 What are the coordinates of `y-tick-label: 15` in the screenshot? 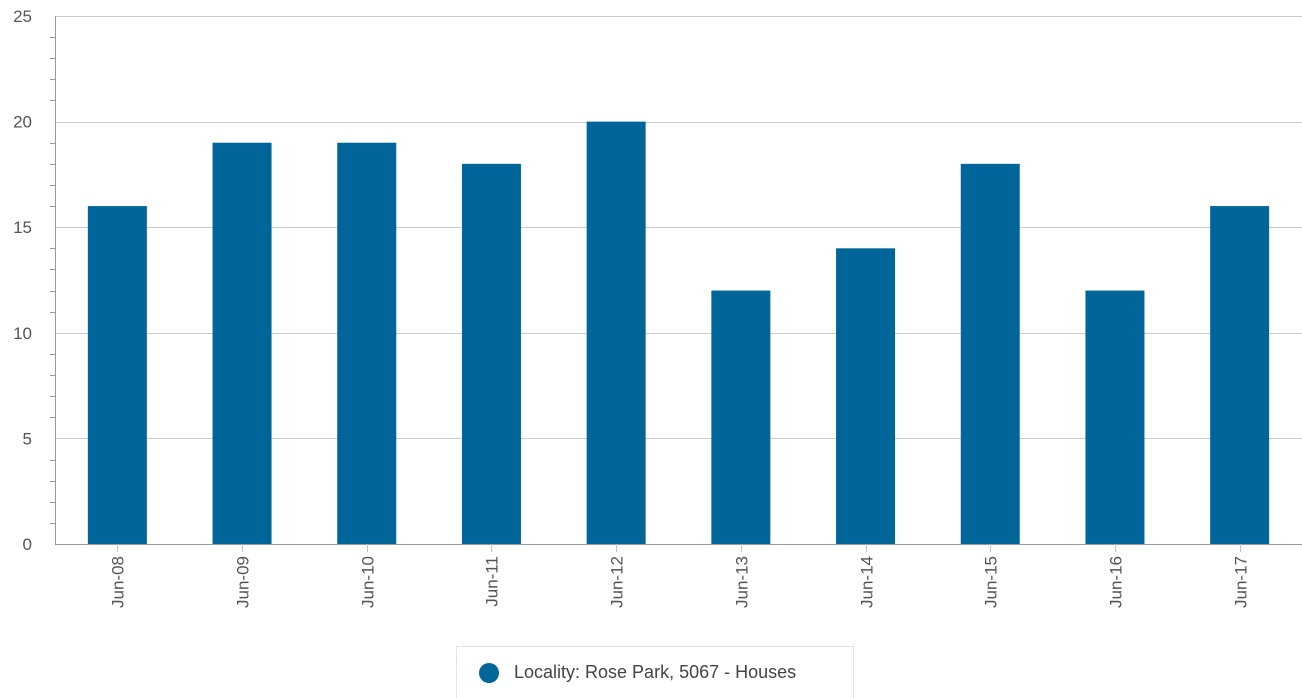 It's located at (22, 227).